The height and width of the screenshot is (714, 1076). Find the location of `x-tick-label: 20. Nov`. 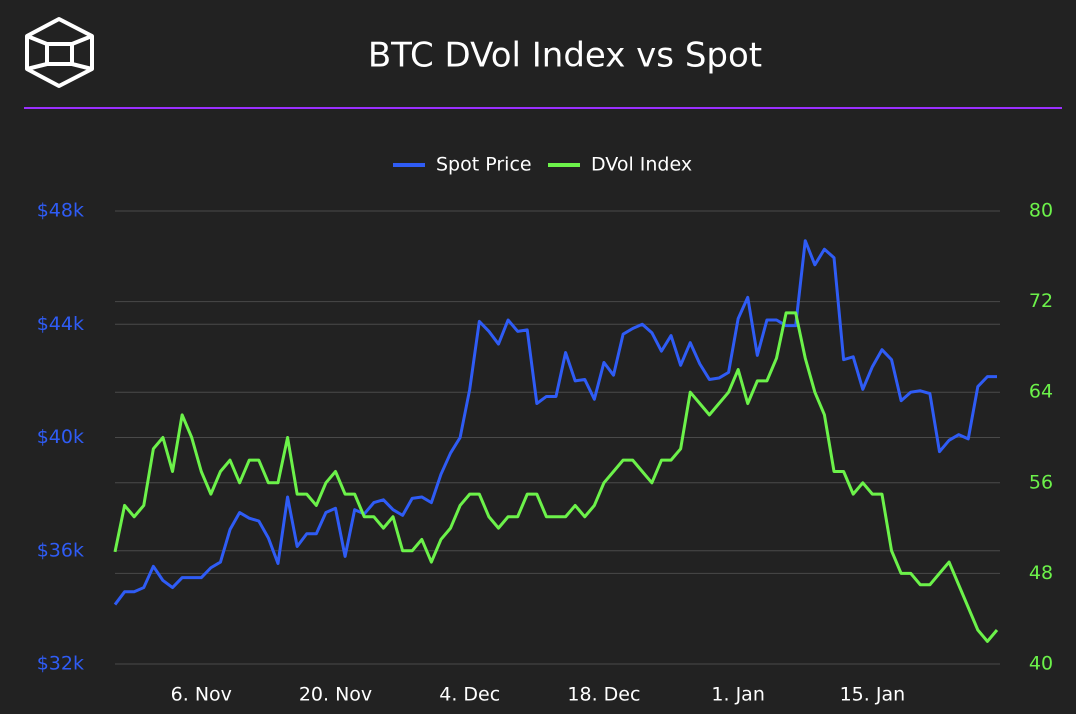

x-tick-label: 20. Nov is located at coordinates (335, 695).